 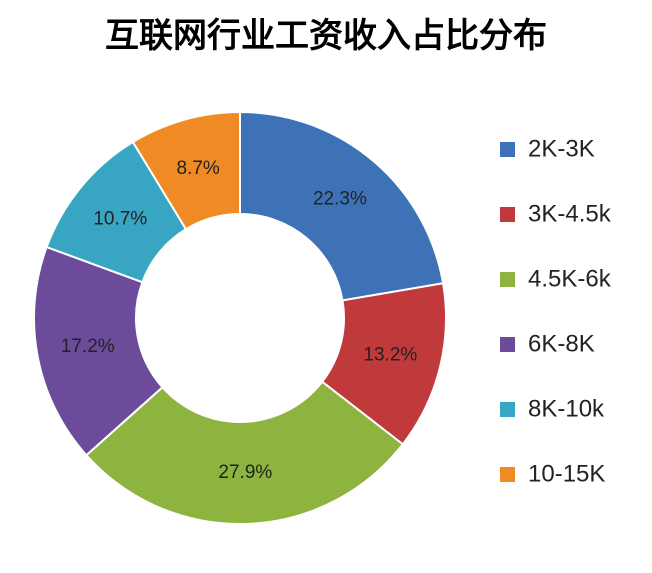 I want to click on data-label: 8.7%, so click(x=198, y=168).